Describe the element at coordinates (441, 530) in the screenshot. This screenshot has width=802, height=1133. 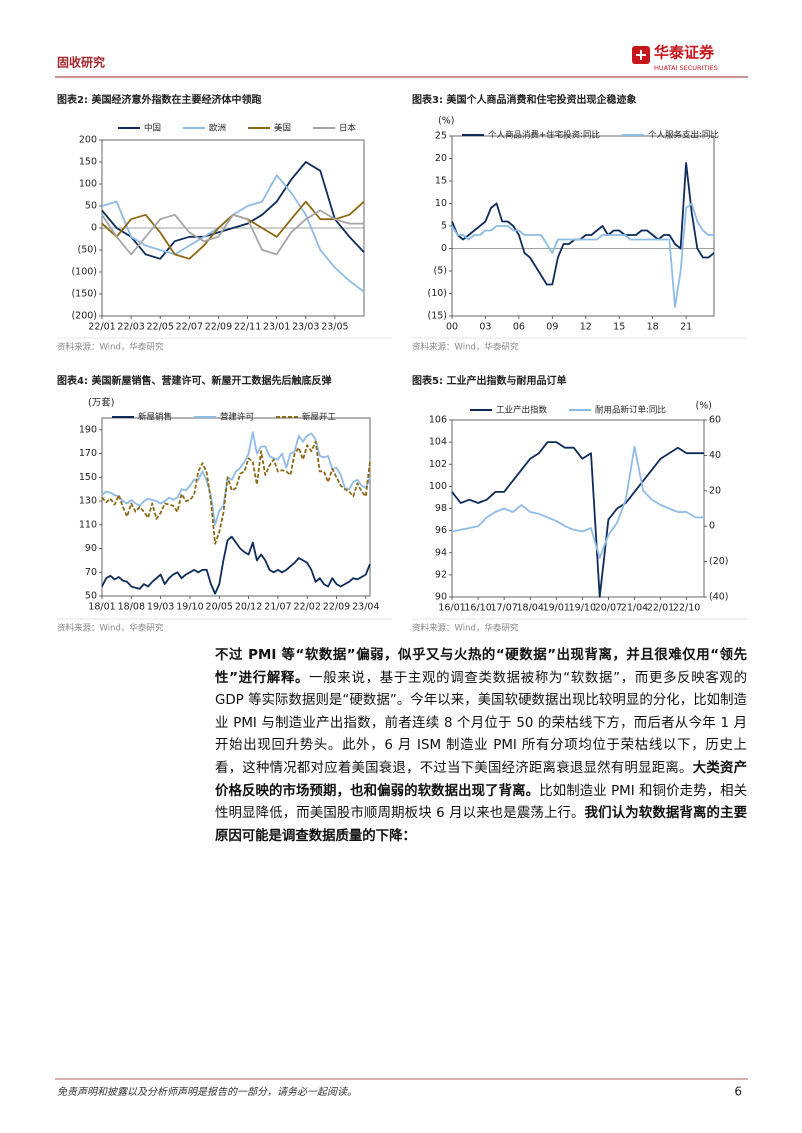
I see `y-tick-label: 96` at that location.